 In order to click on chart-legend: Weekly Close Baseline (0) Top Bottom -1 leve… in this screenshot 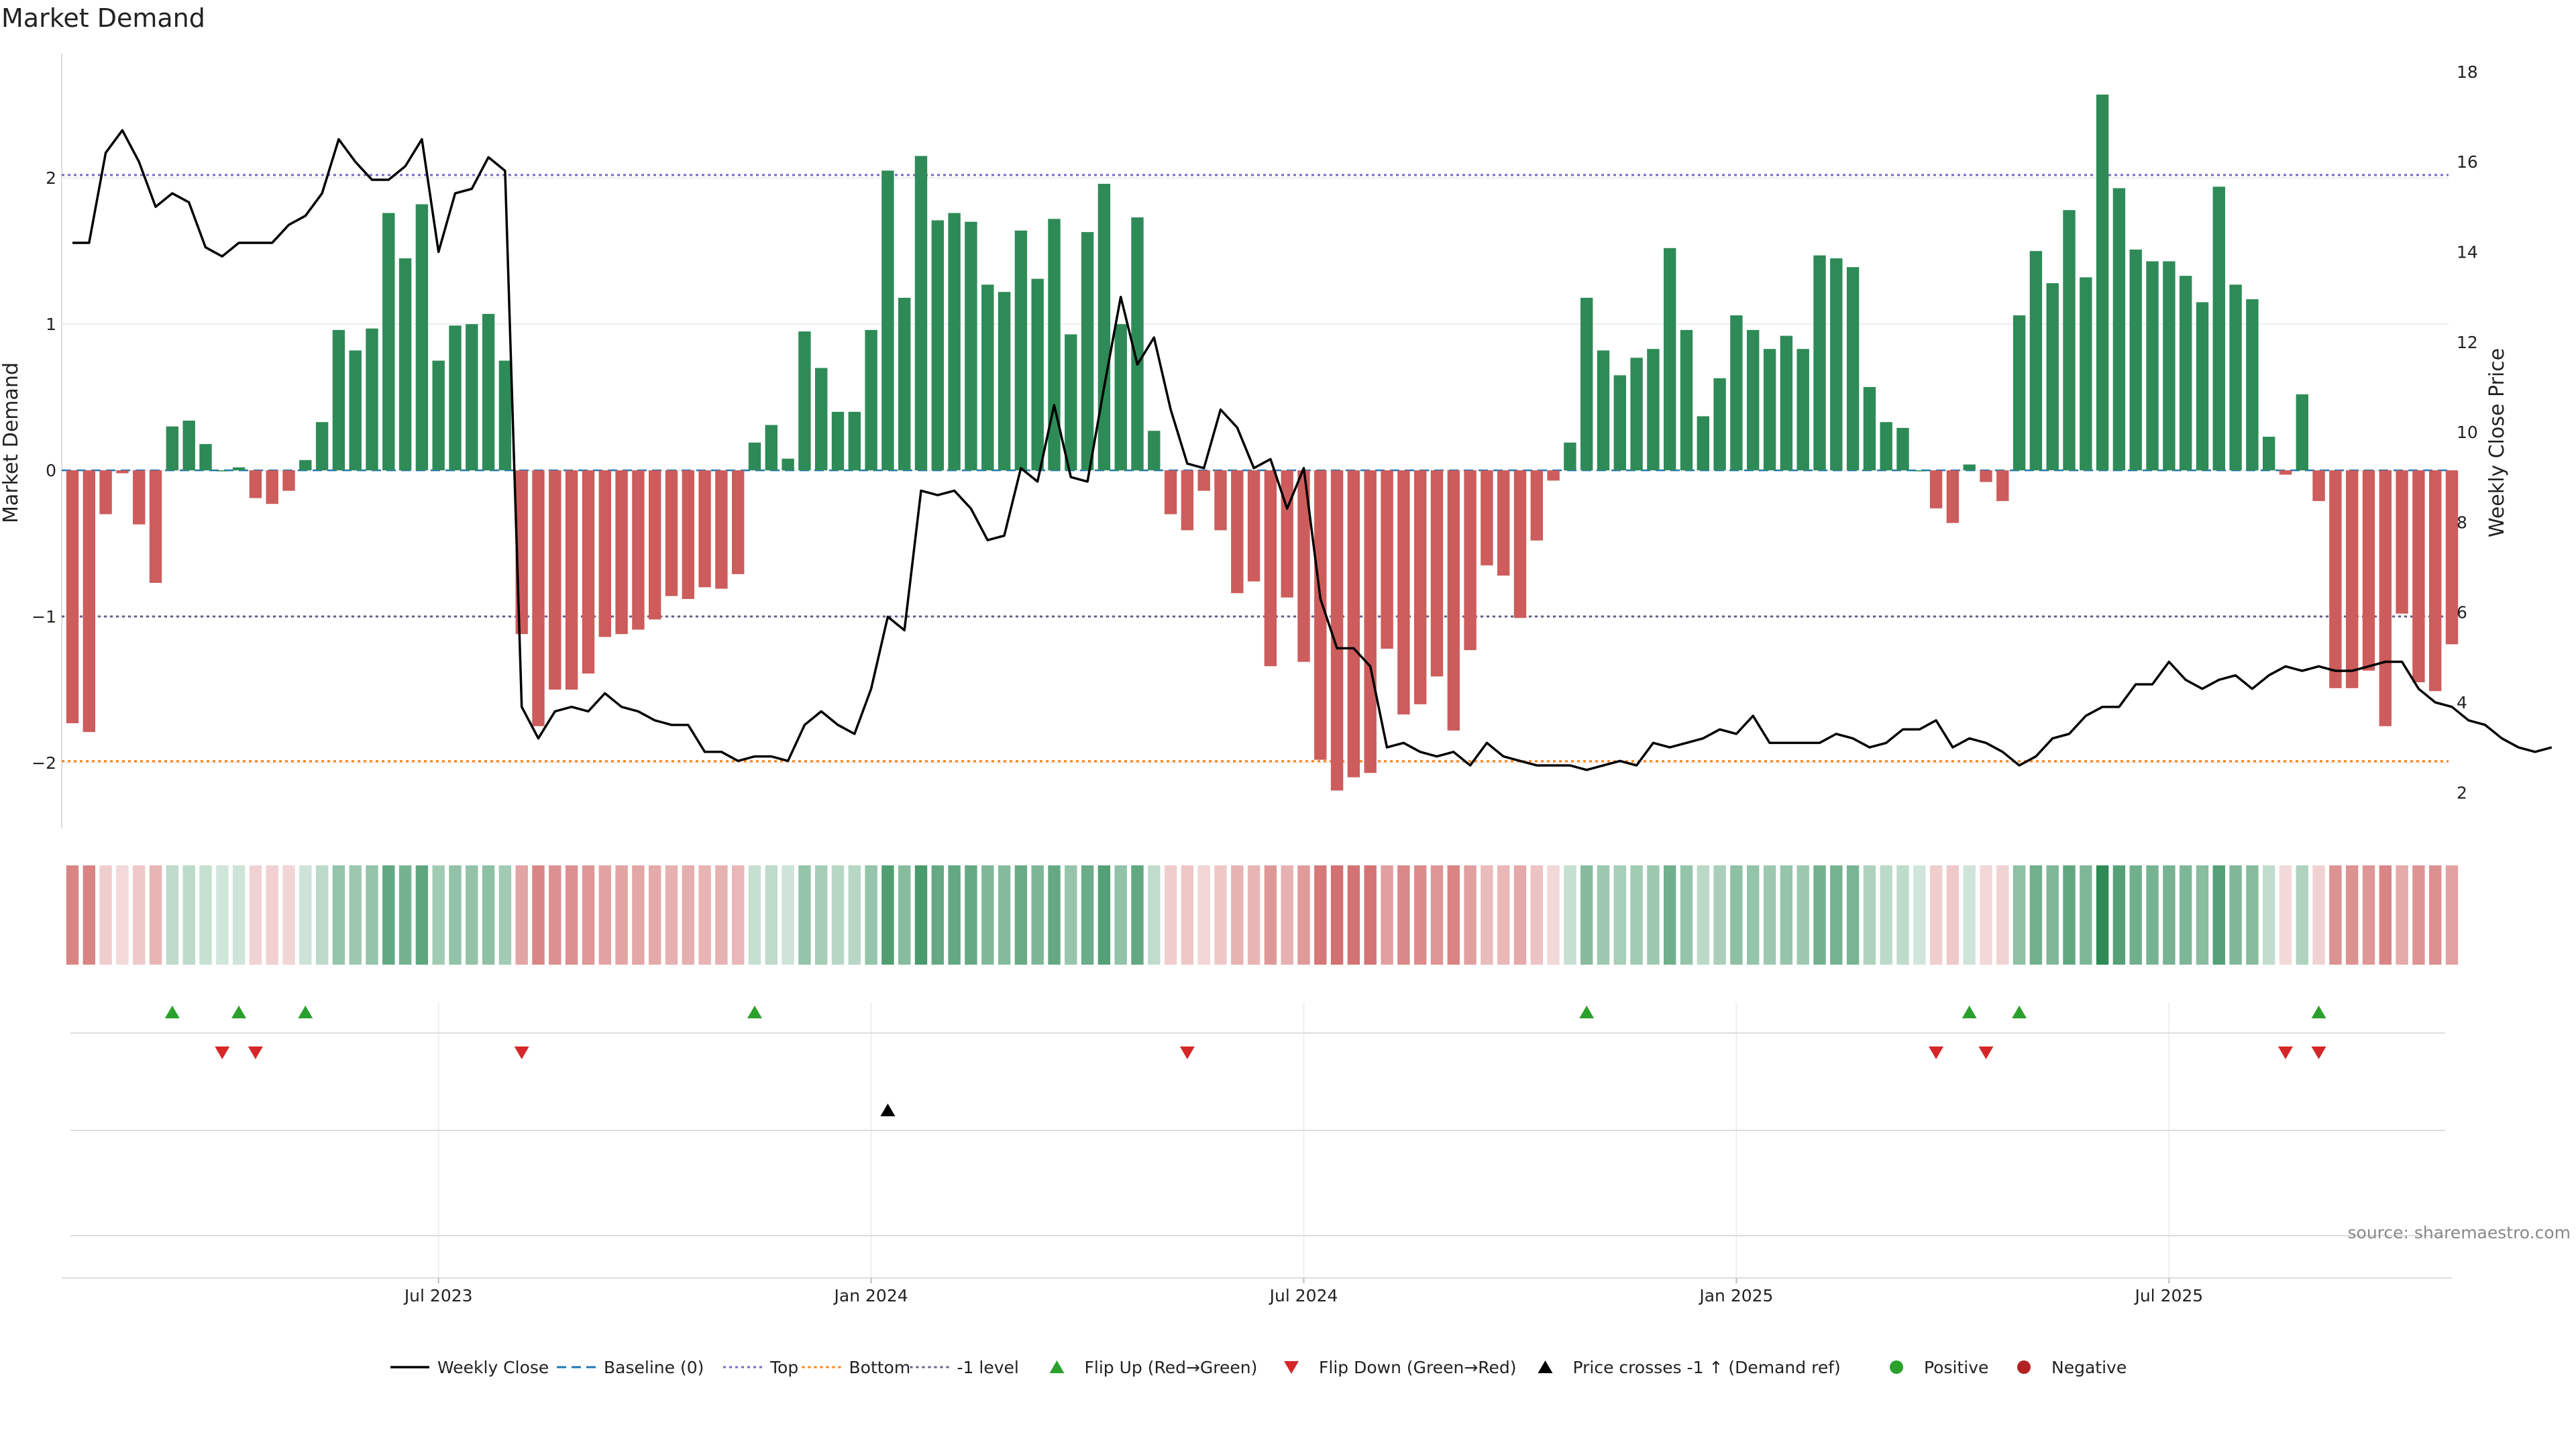, I will do `click(1258, 1367)`.